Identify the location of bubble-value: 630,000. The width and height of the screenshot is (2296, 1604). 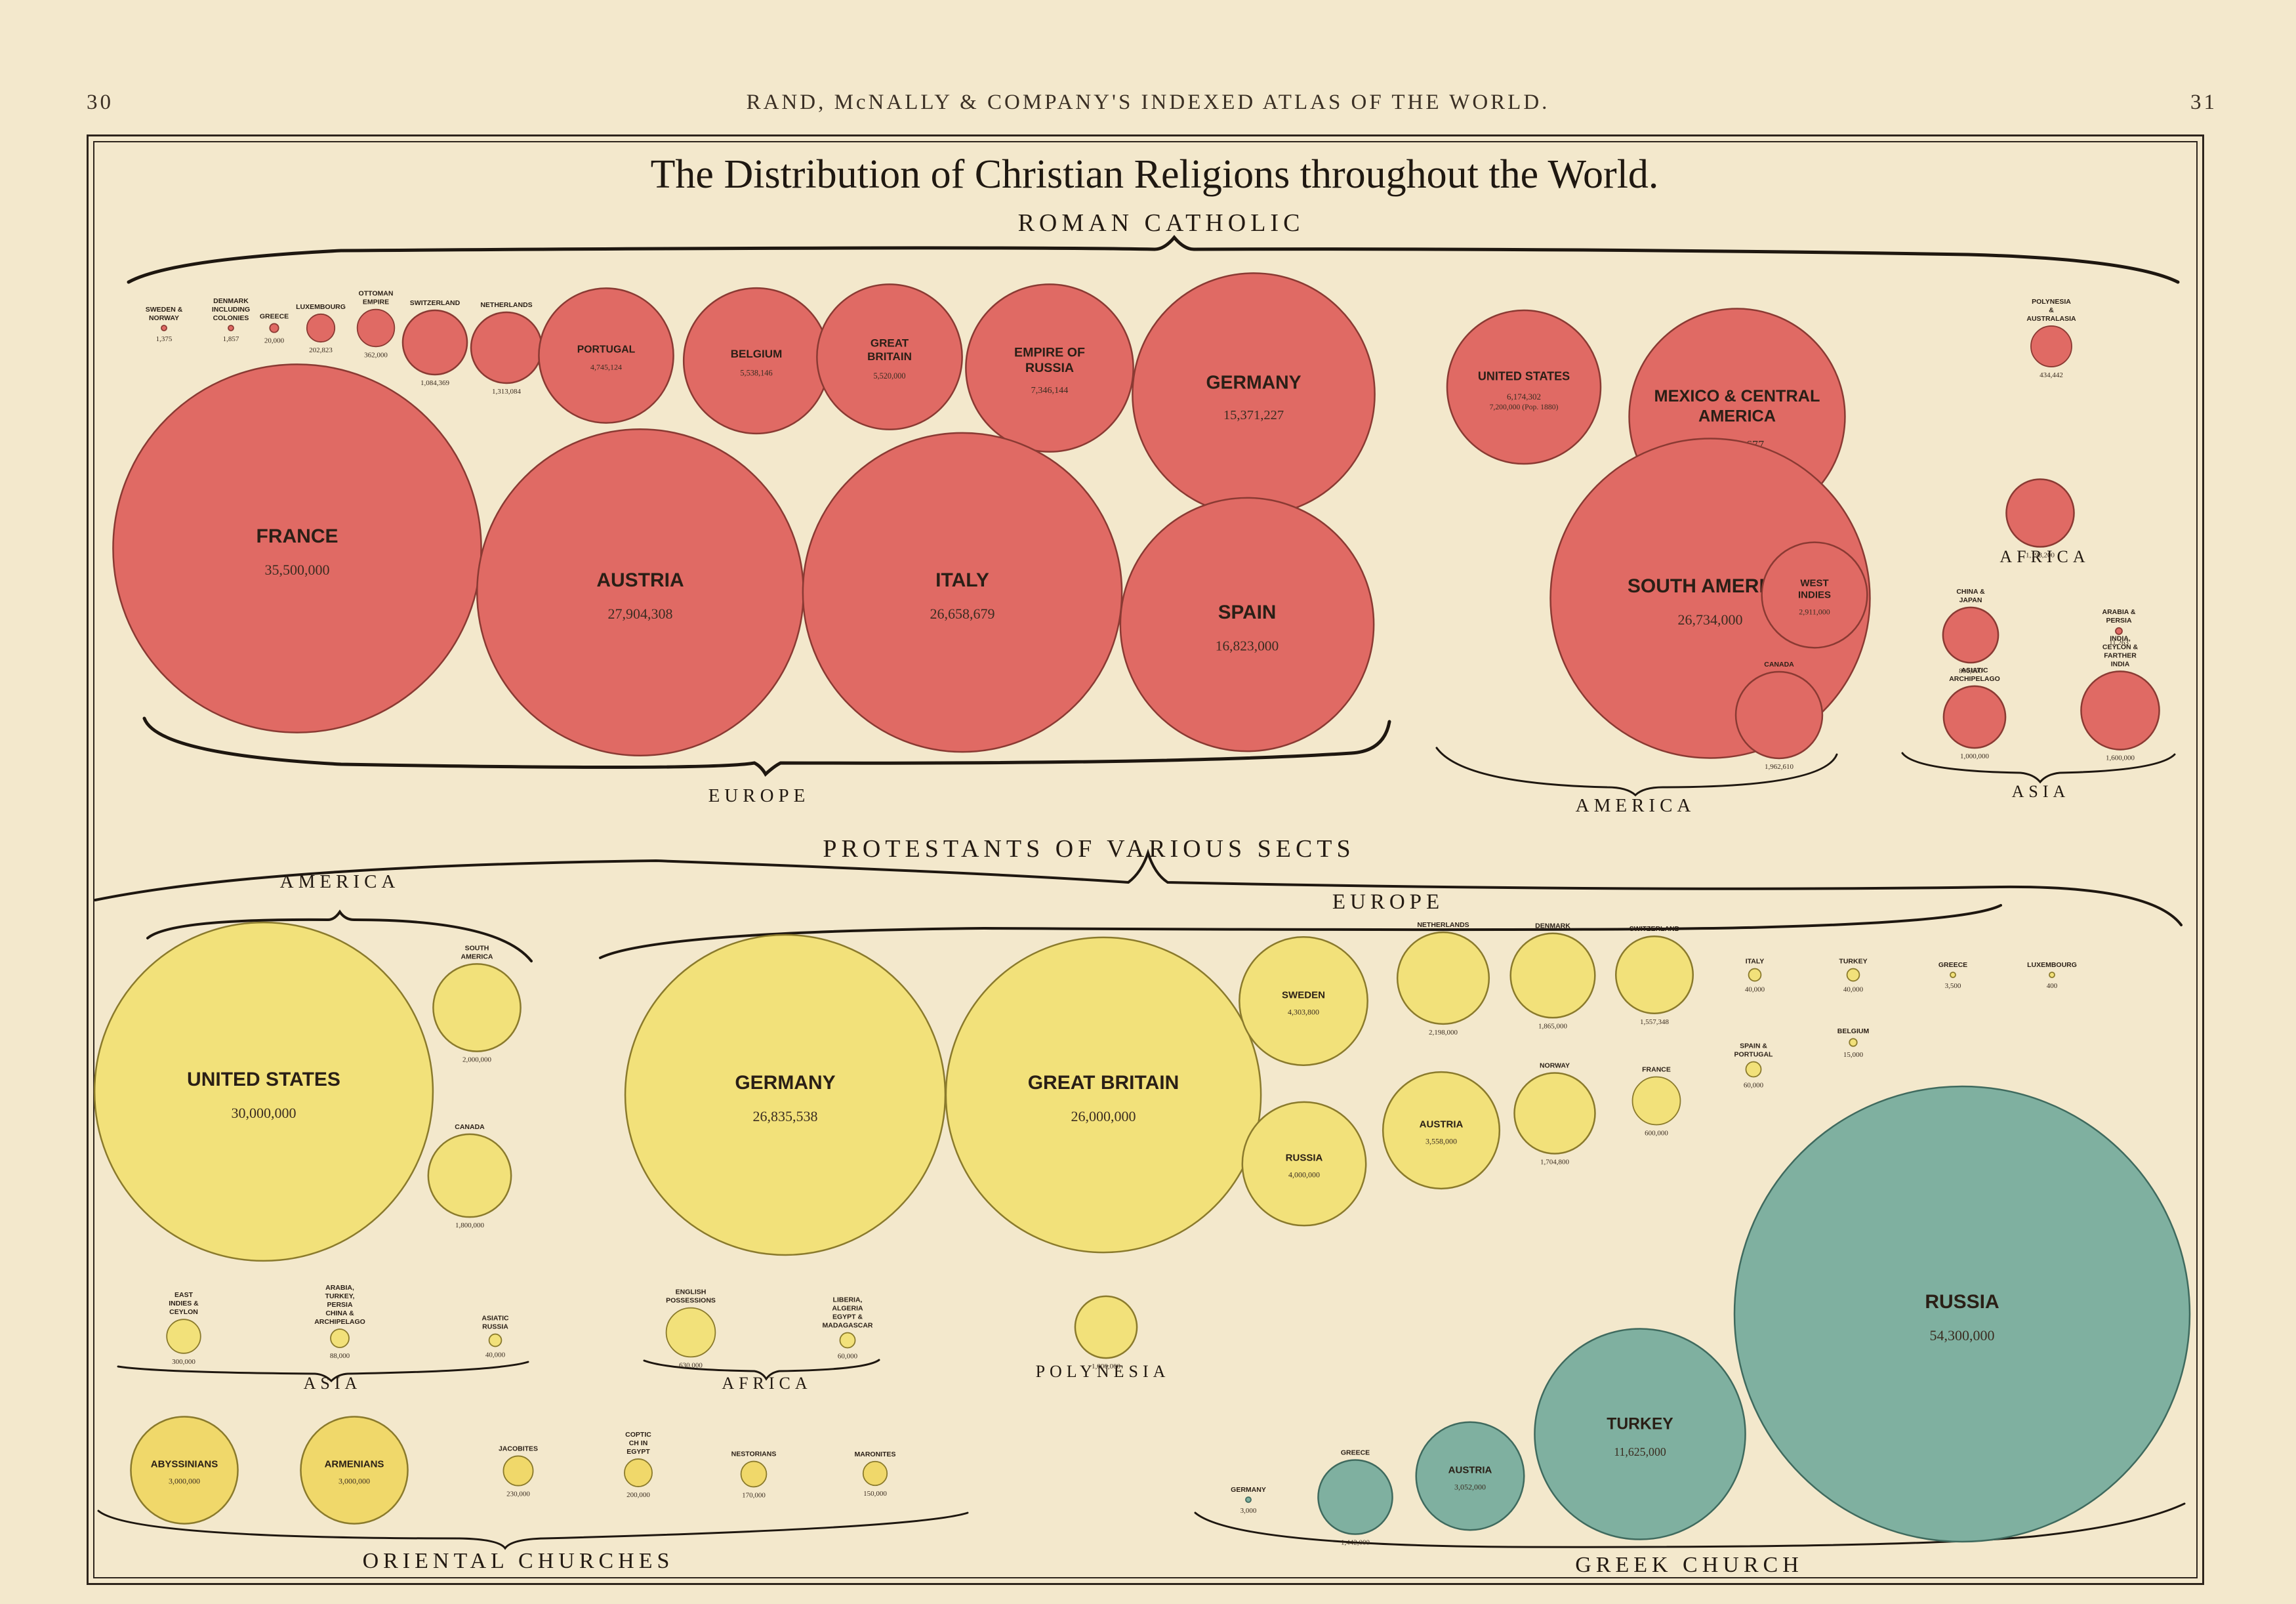
(691, 1365).